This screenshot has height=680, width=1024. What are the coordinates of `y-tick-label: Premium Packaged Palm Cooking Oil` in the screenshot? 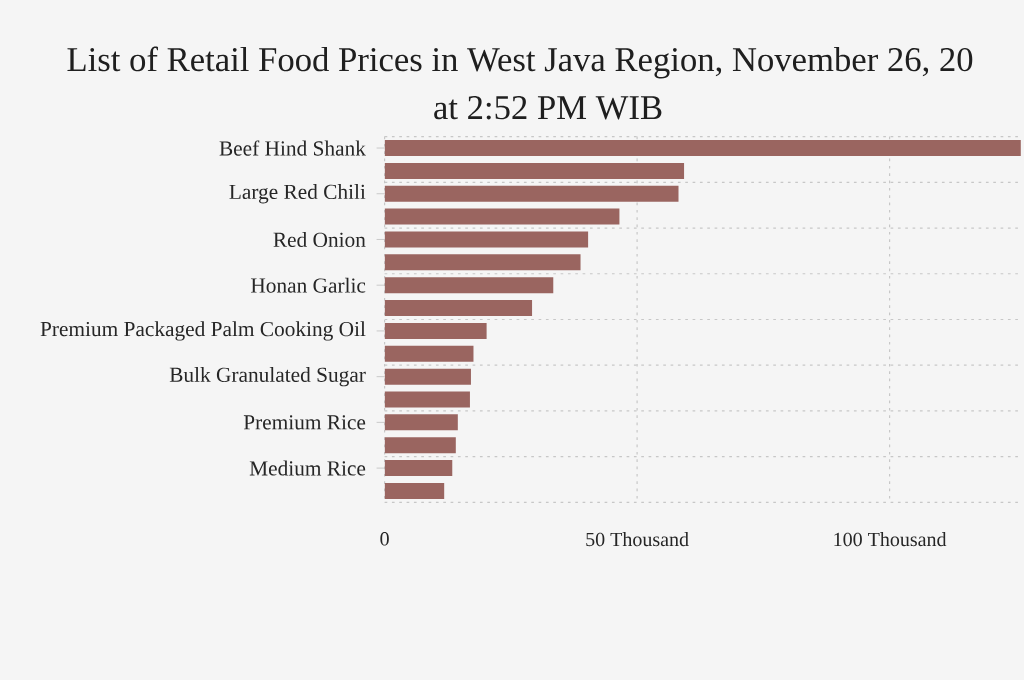 It's located at (203, 331).